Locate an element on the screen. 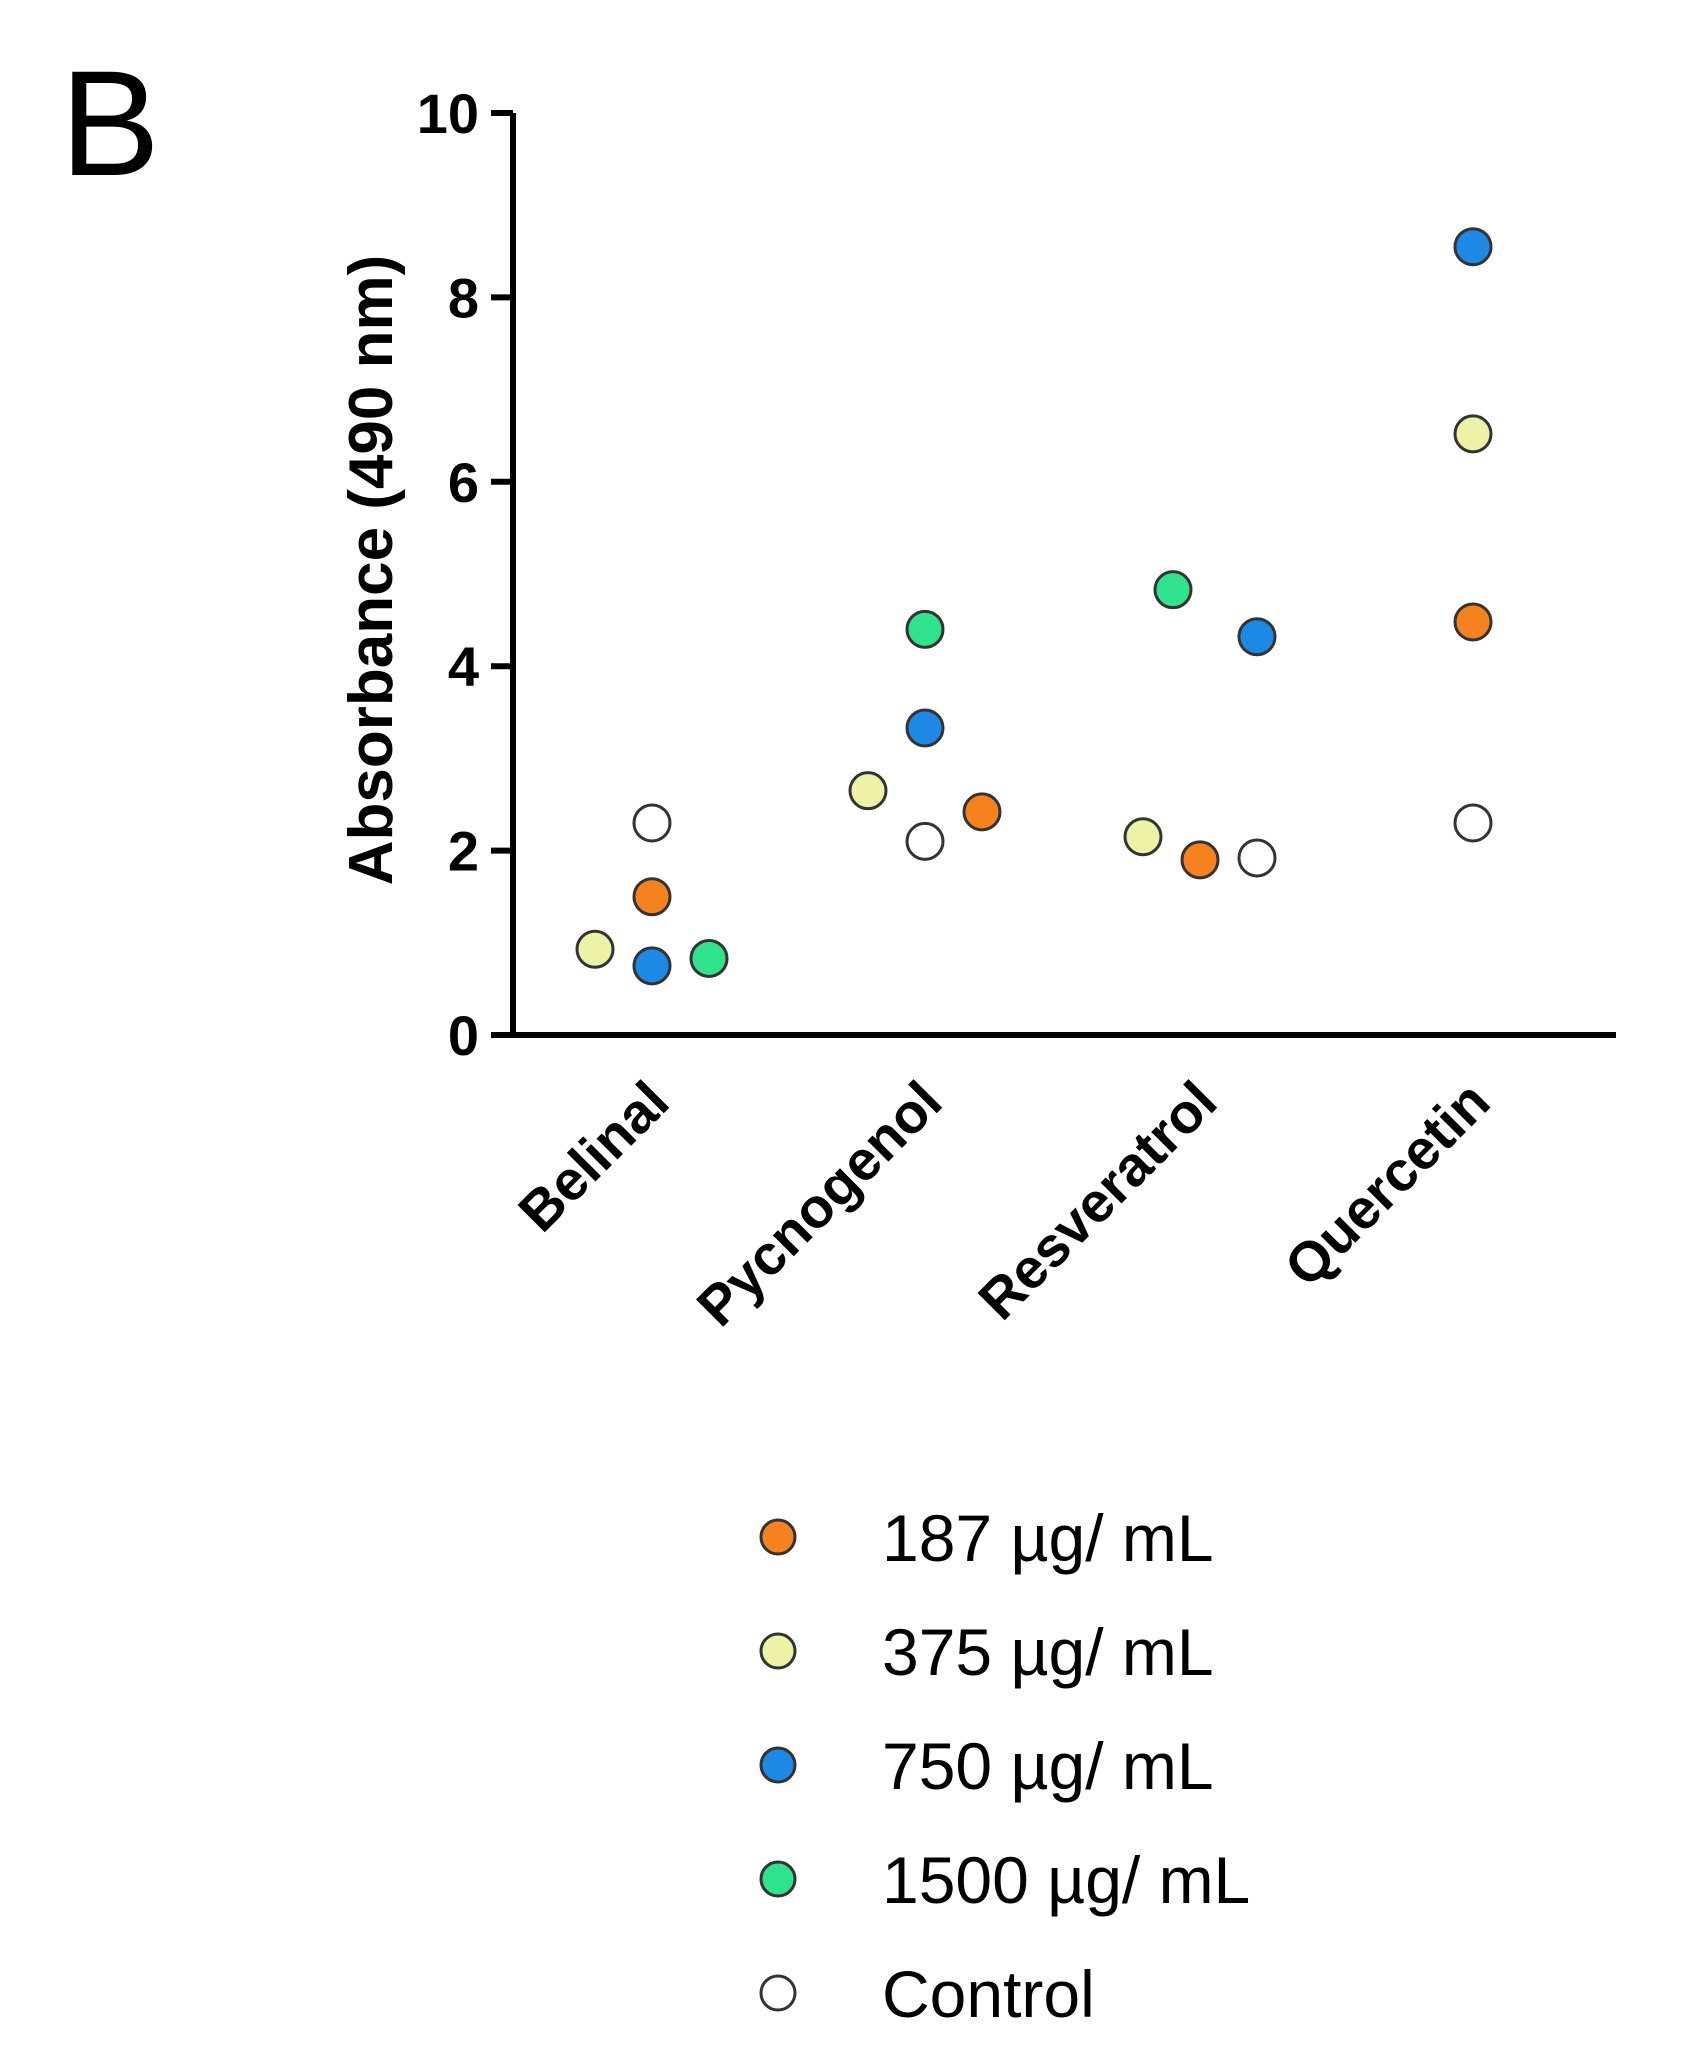 Image resolution: width=1691 pixels, height=2051 pixels. panel-label: B is located at coordinates (110, 123).